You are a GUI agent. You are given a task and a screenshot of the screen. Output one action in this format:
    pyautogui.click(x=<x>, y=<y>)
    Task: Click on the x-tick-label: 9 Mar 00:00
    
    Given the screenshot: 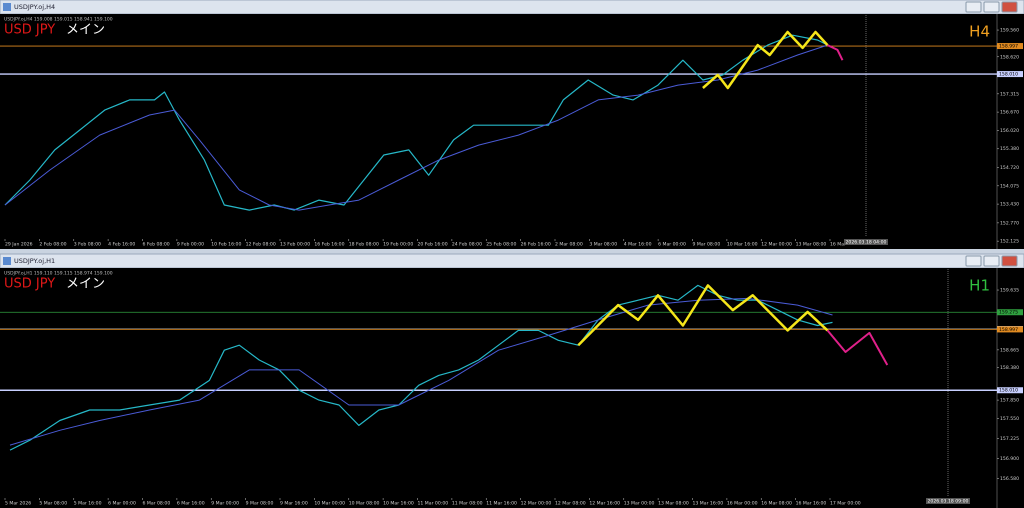 What is the action you would take?
    pyautogui.click(x=225, y=504)
    